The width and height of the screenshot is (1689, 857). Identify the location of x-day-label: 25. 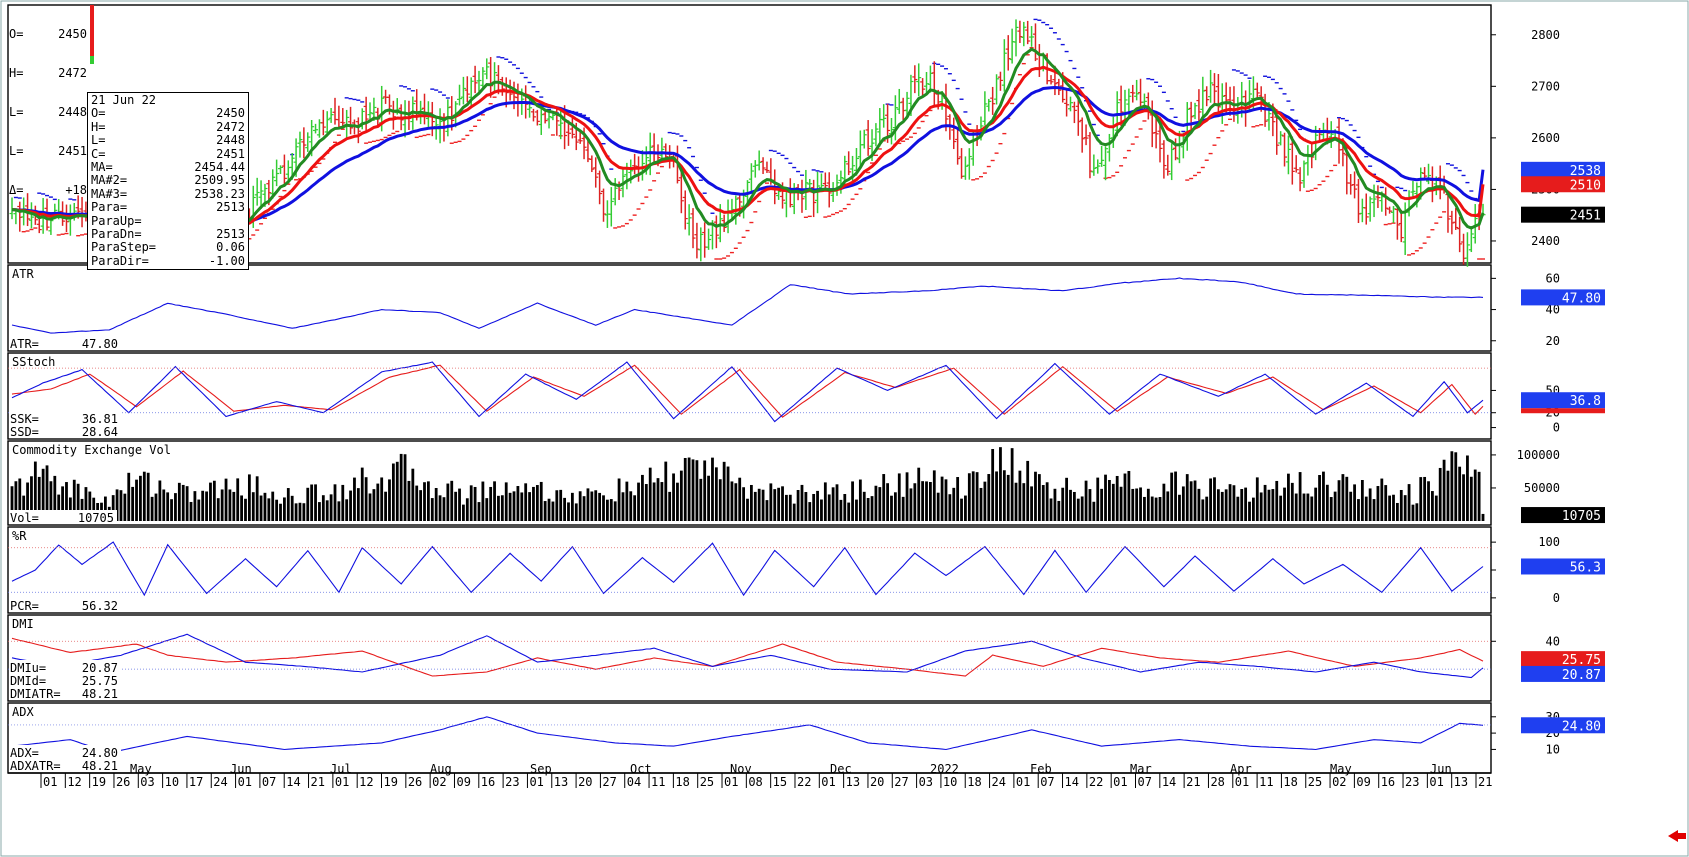
(1315, 782).